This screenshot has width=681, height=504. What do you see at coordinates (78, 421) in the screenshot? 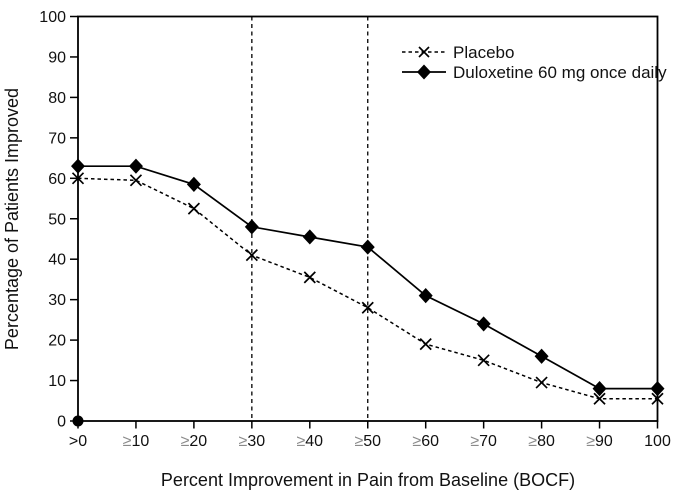
I see `origin-point-marker` at bounding box center [78, 421].